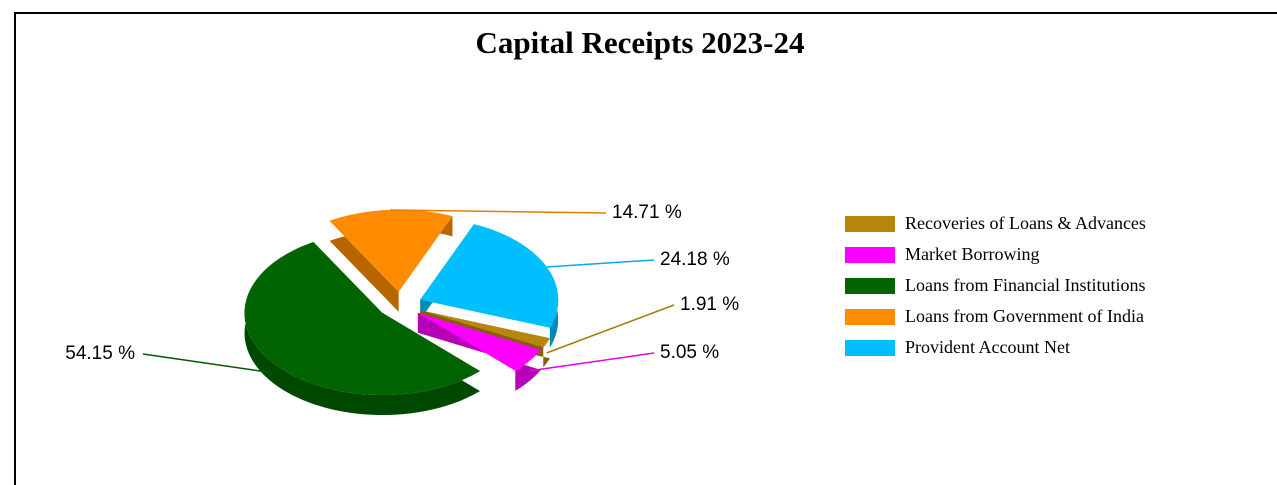  I want to click on chart-title: Capital Receipts 2023-24, so click(640, 42).